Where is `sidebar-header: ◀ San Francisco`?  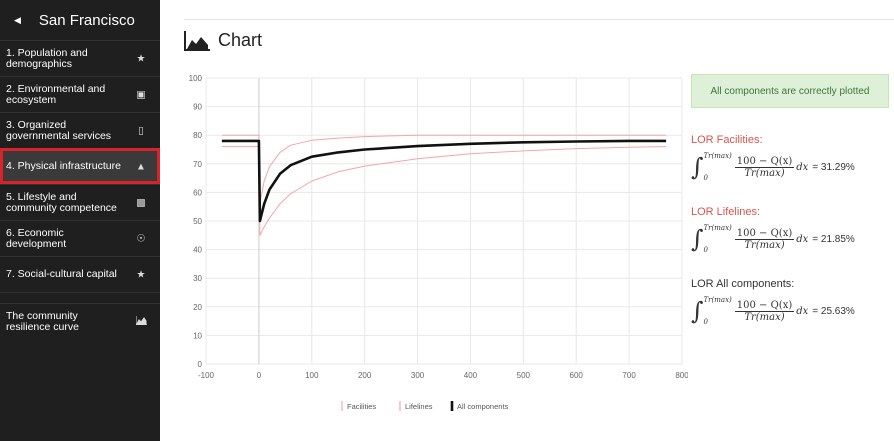
sidebar-header: ◀ San Francisco is located at coordinates (80, 20).